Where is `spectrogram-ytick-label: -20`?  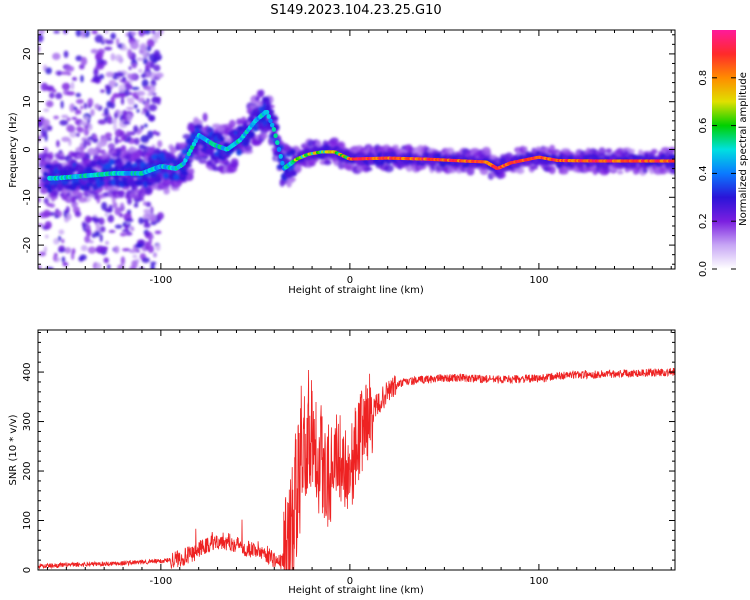 spectrogram-ytick-label: -20 is located at coordinates (27, 245).